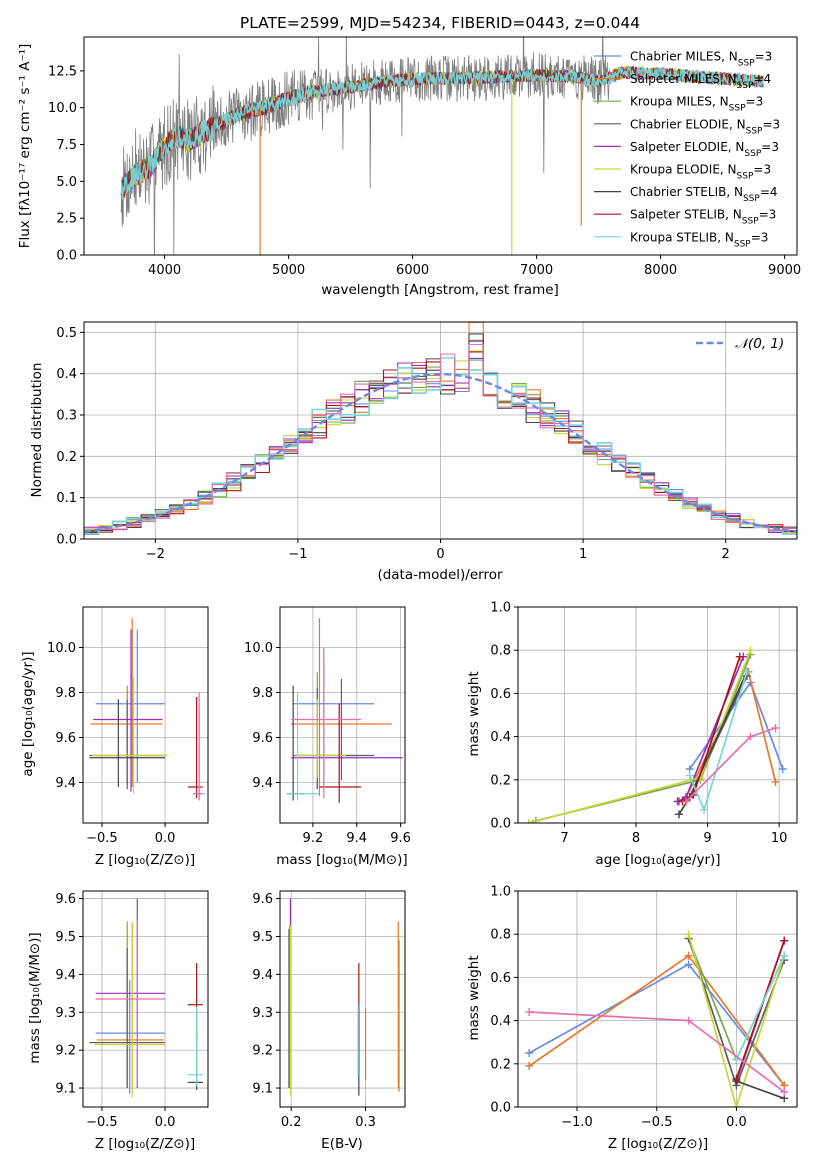  I want to click on age-vs-metallicity-xlabel: Z [log₁₀(Z/Z⊙)], so click(145, 860).